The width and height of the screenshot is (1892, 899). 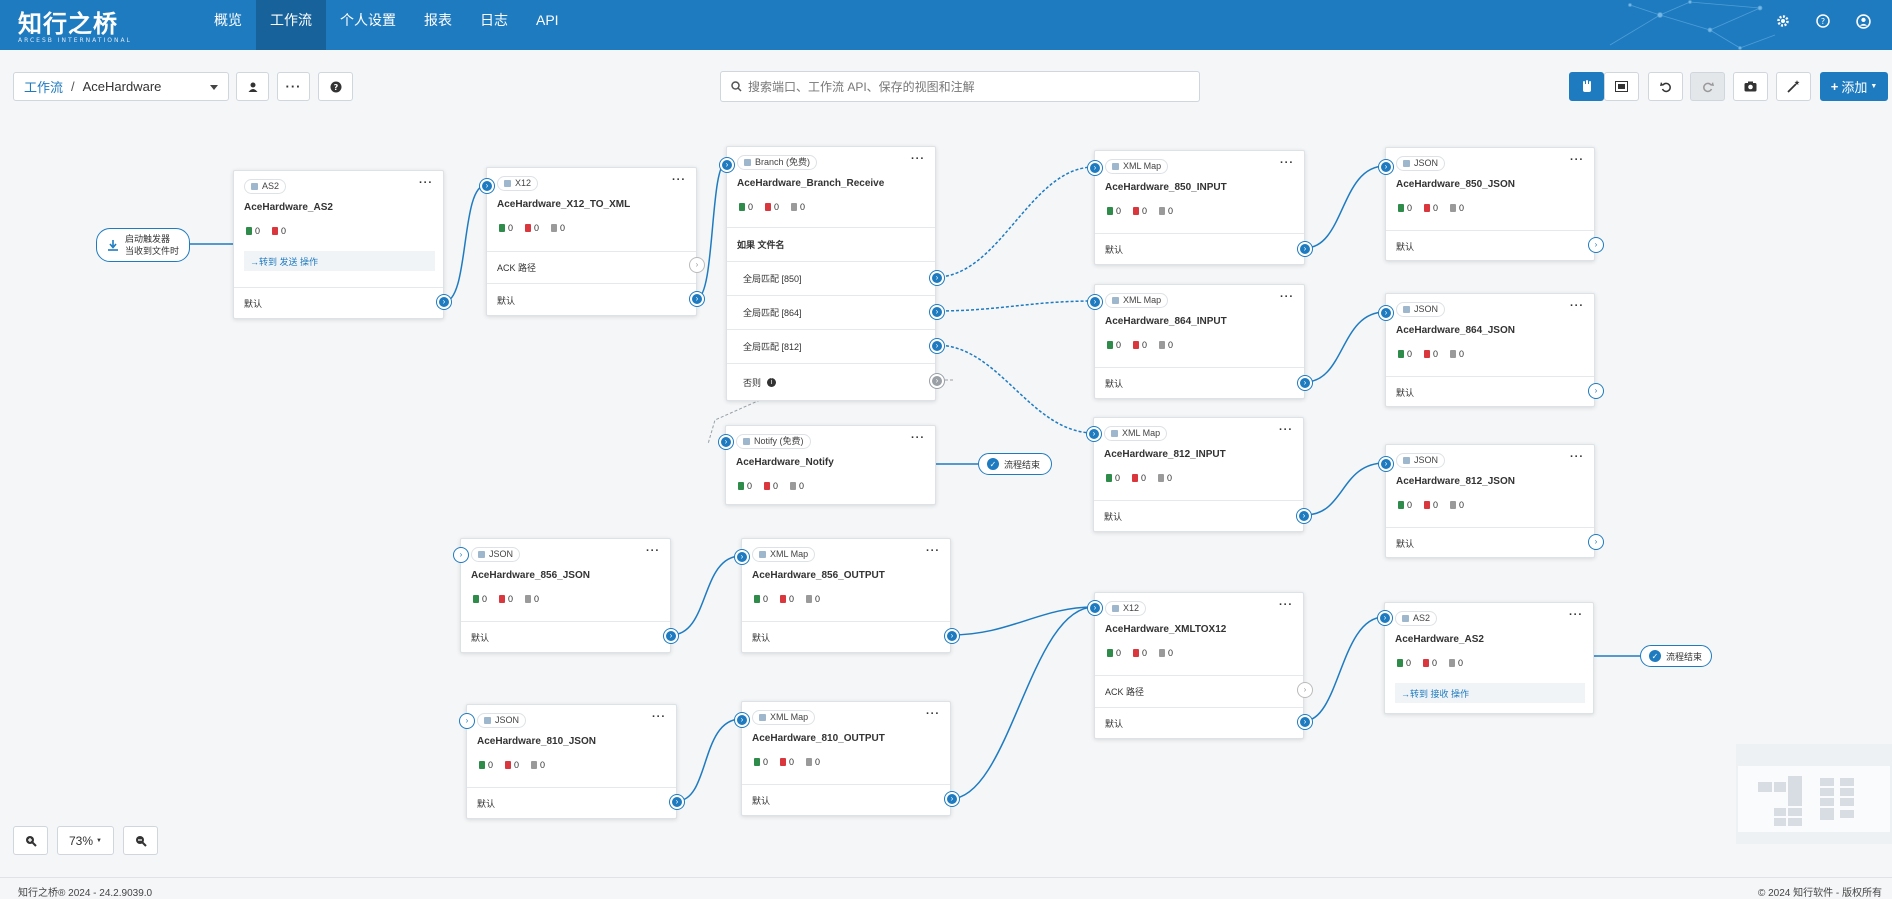 What do you see at coordinates (140, 840) in the screenshot?
I see `zoom-out-button` at bounding box center [140, 840].